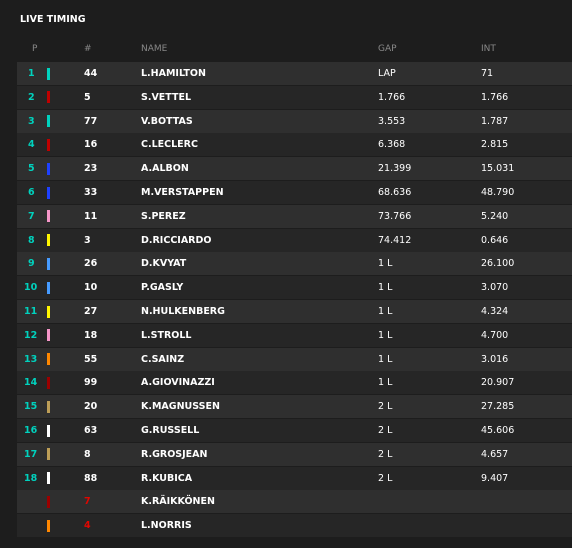 The height and width of the screenshot is (548, 572). Describe the element at coordinates (495, 454) in the screenshot. I see `interval: 4.657` at that location.